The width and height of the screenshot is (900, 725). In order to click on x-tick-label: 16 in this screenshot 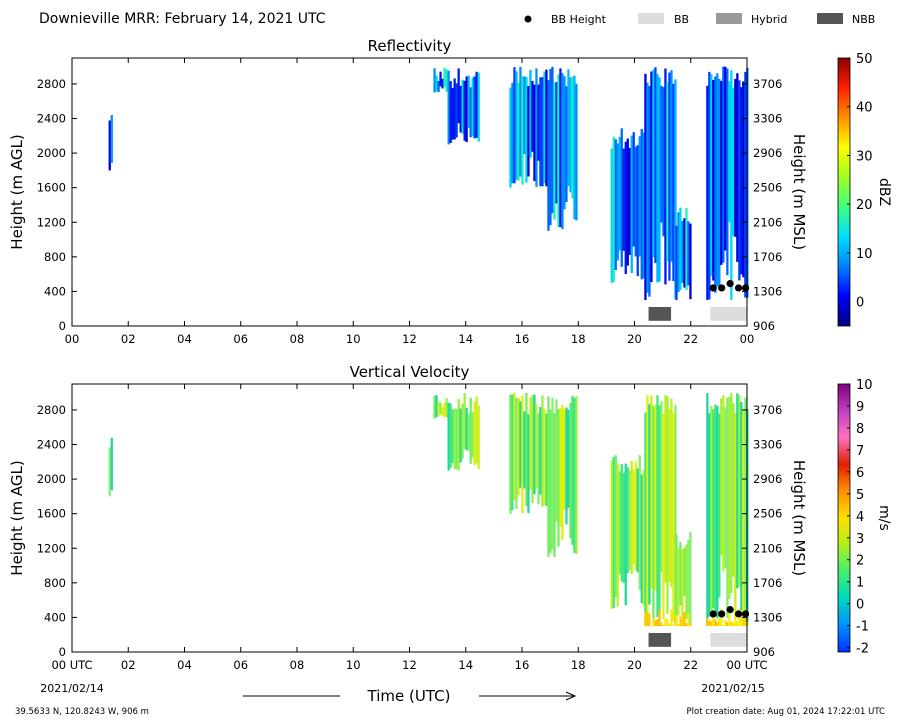, I will do `click(522, 339)`.